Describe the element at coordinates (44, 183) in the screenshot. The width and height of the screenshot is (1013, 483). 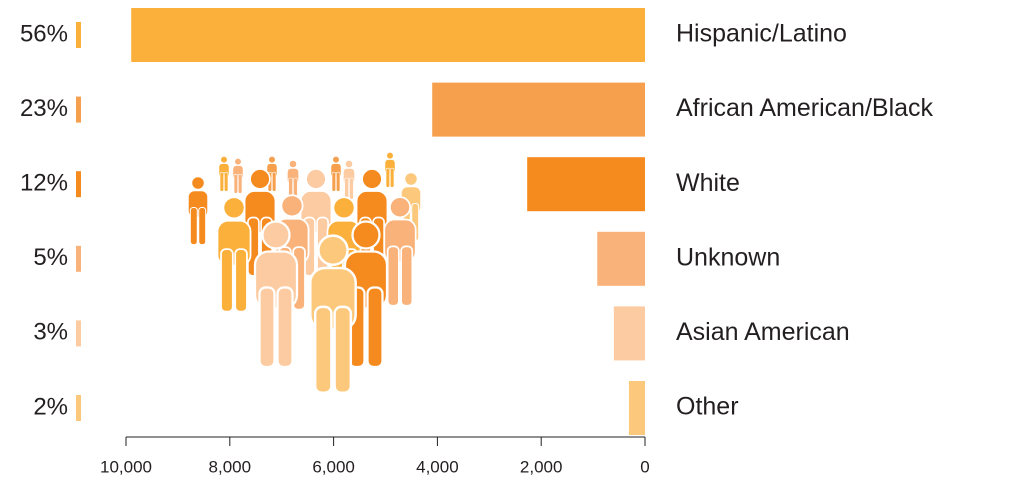
I see `percent-label: 12%` at that location.